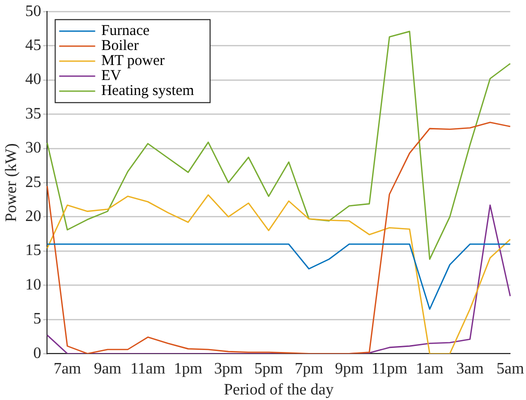  I want to click on x-tick-label: 3am, so click(470, 369).